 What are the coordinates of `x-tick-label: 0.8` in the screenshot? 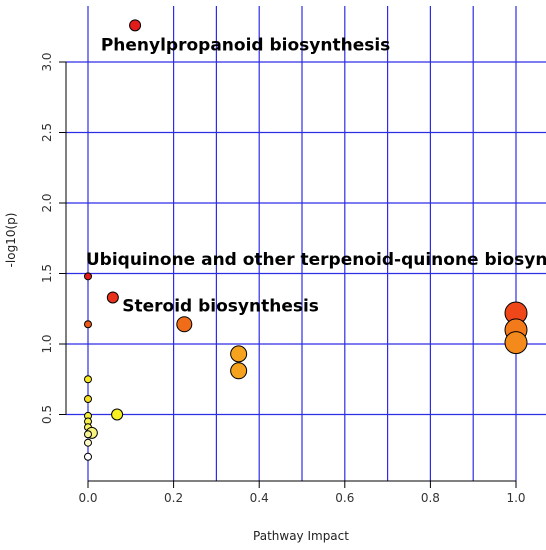 It's located at (430, 498).